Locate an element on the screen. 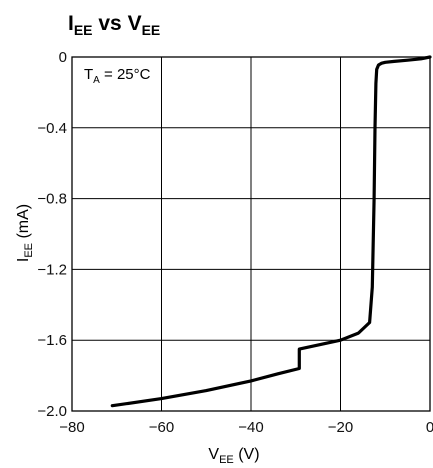  y-tick-labels: 0 −0.4 −0.8 −1.2 −1.6 −2.0 is located at coordinates (52, 234).